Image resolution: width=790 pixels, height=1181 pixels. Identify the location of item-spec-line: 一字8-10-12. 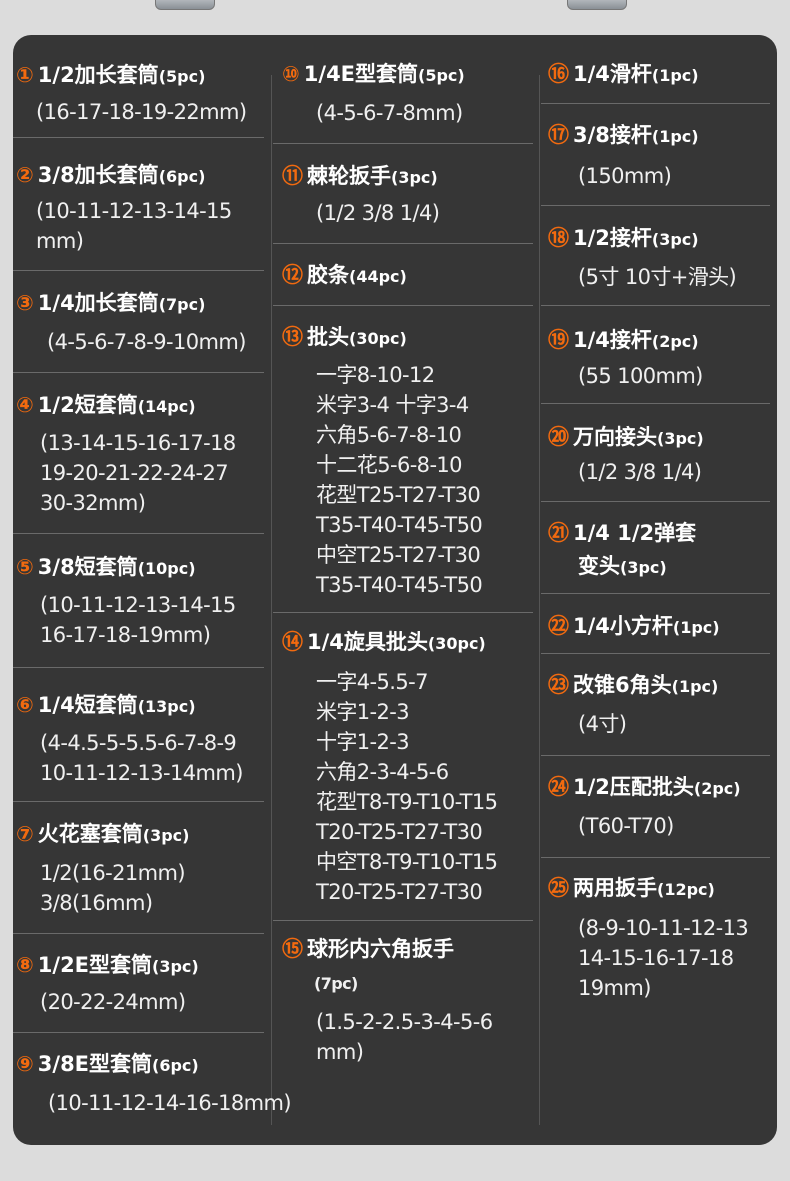
(375, 375).